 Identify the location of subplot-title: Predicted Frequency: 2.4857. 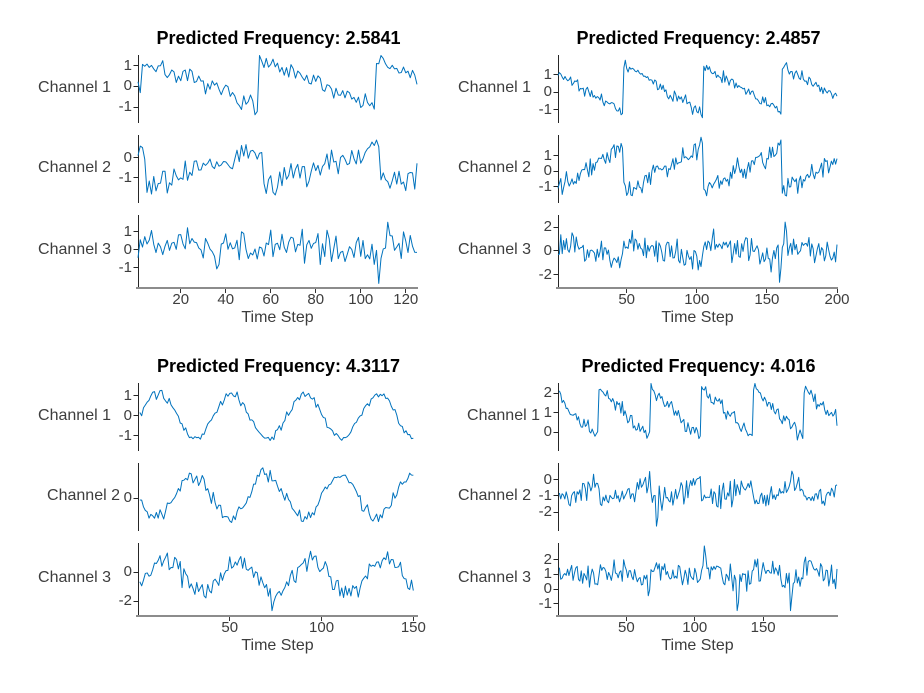
(698, 38).